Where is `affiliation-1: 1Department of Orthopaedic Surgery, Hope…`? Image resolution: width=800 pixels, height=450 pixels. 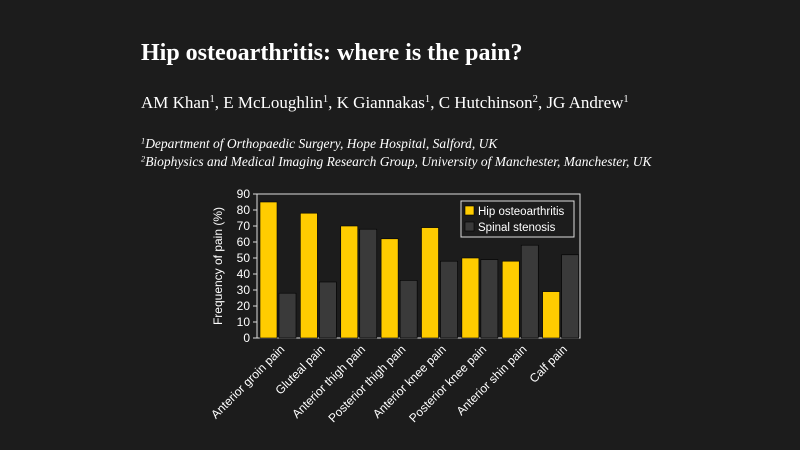 affiliation-1: 1Department of Orthopaedic Surgery, Hope… is located at coordinates (319, 144).